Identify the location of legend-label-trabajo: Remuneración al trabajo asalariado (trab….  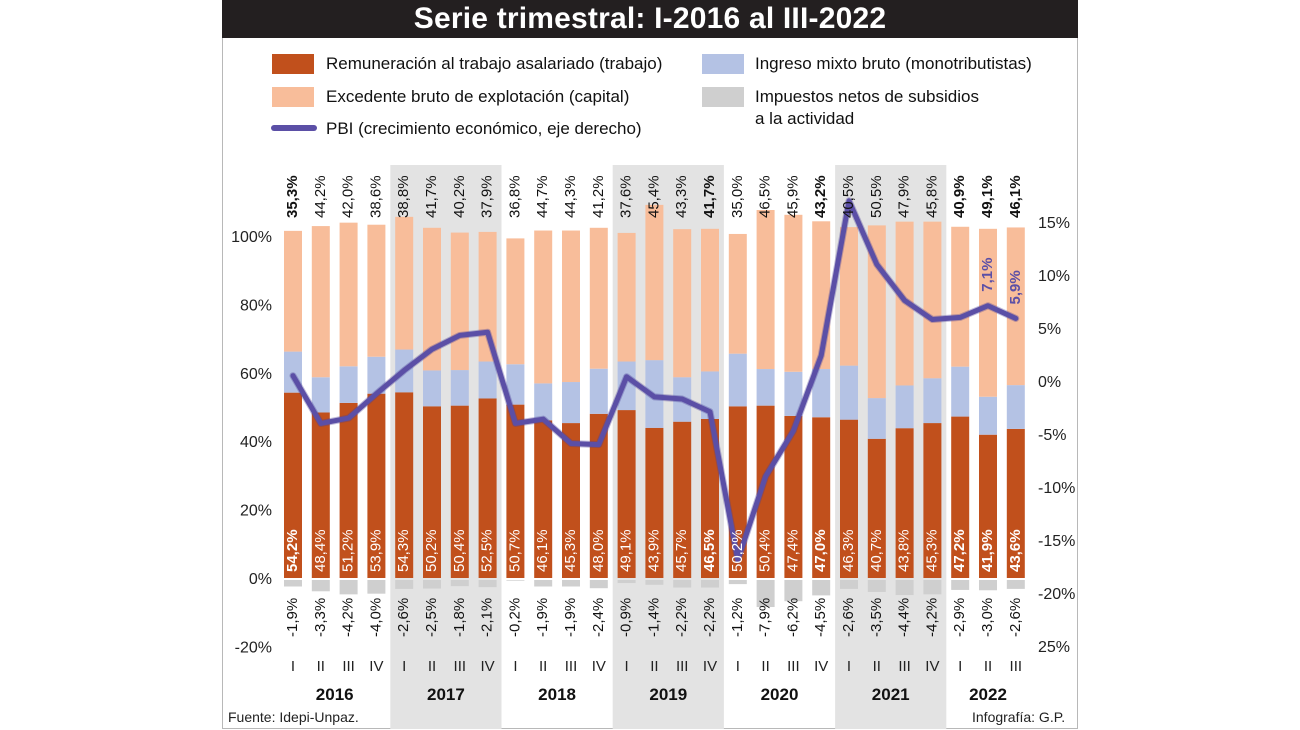
(494, 63).